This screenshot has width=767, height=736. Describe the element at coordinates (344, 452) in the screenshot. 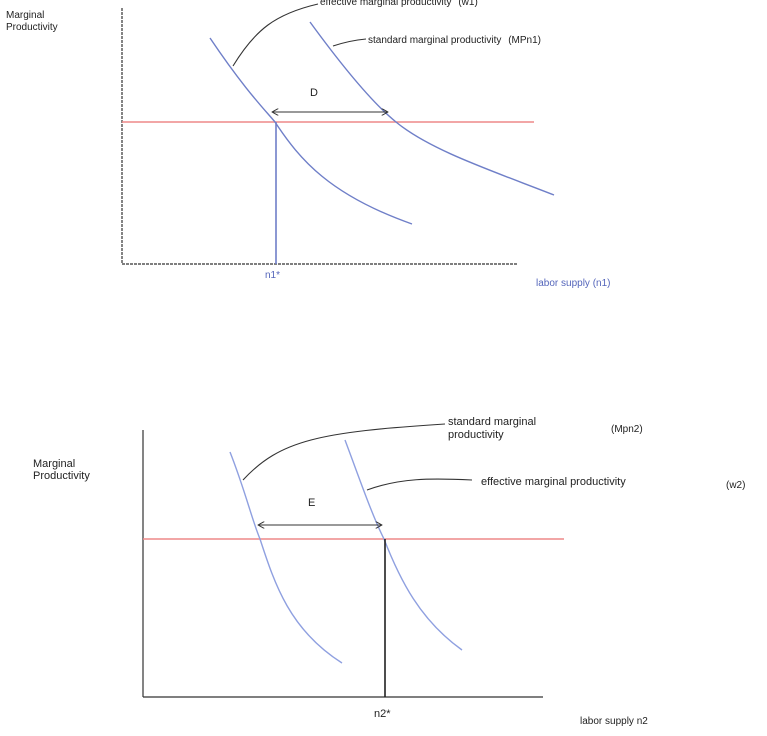

I see `bottom-standard-leader` at that location.